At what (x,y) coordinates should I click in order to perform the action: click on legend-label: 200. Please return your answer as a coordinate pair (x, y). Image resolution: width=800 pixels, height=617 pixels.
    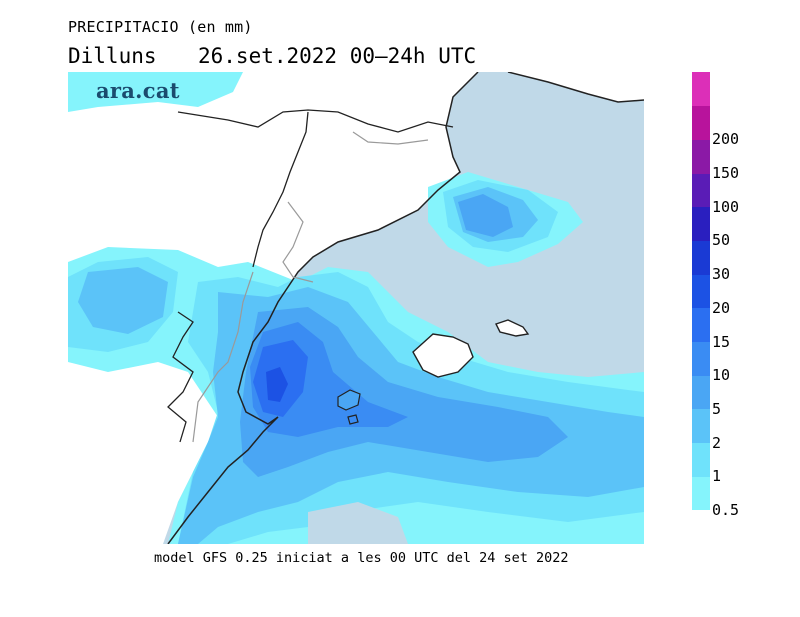
    Looking at the image, I should click on (726, 139).